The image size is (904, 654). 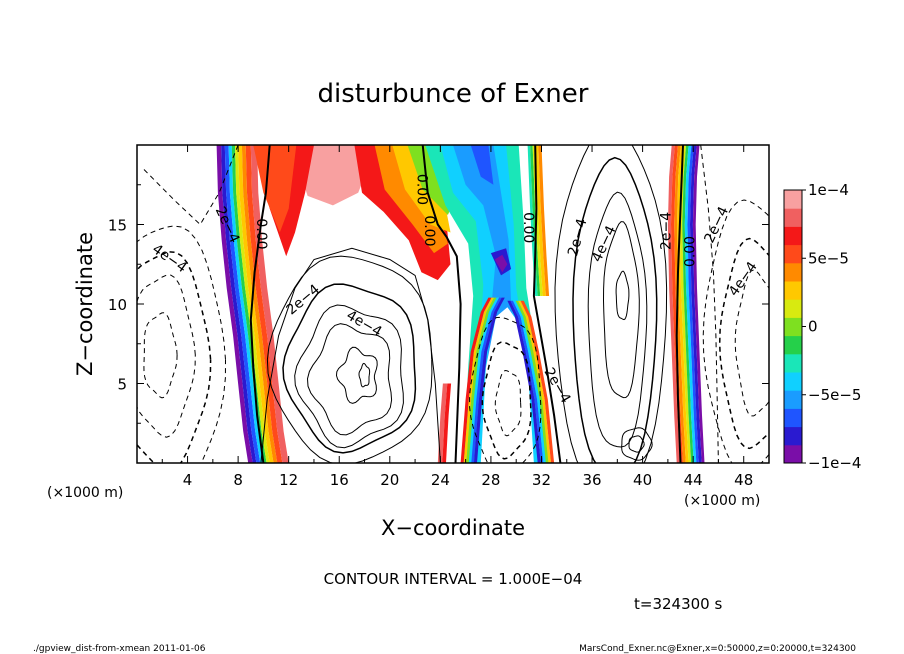 I want to click on colorbar-label: −1e−4, so click(x=834, y=463).